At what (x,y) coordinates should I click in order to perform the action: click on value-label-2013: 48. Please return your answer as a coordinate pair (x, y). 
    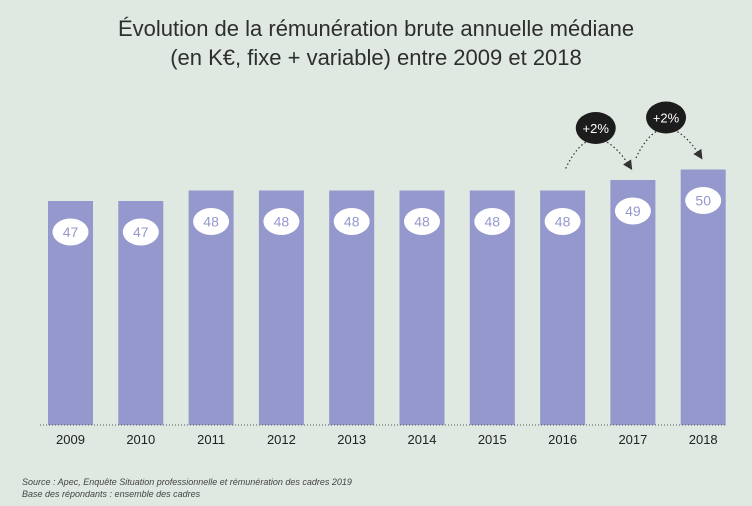
    Looking at the image, I should click on (352, 222).